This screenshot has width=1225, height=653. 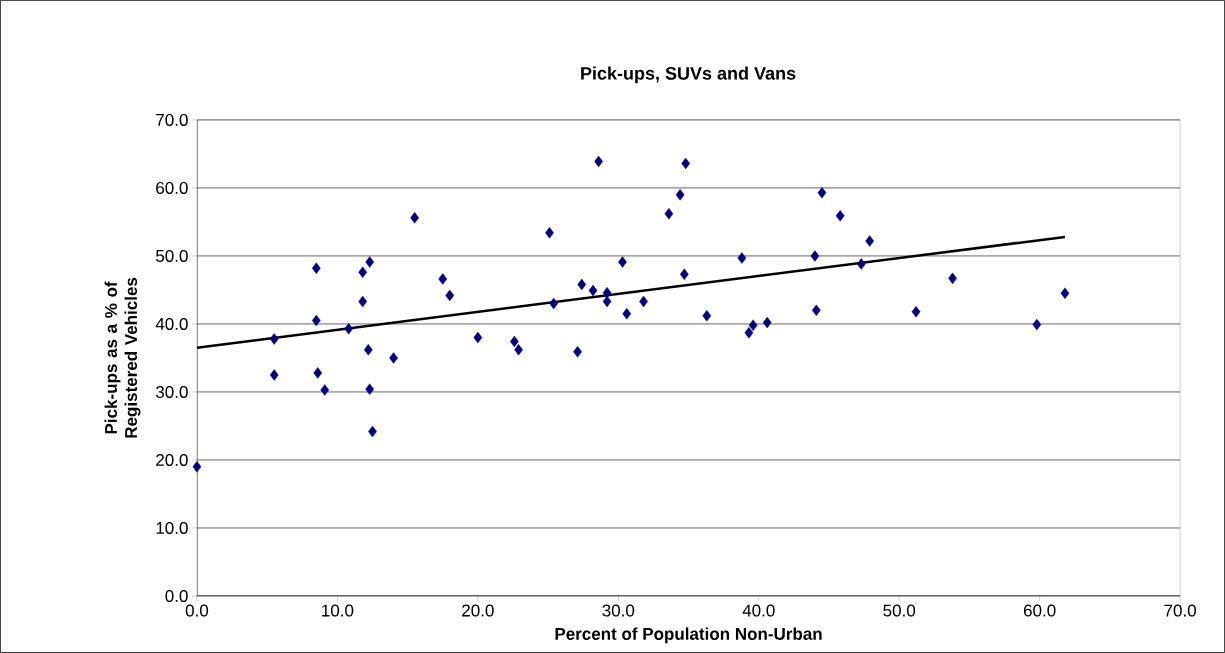 I want to click on y-tick-label: 50.0, so click(x=172, y=255).